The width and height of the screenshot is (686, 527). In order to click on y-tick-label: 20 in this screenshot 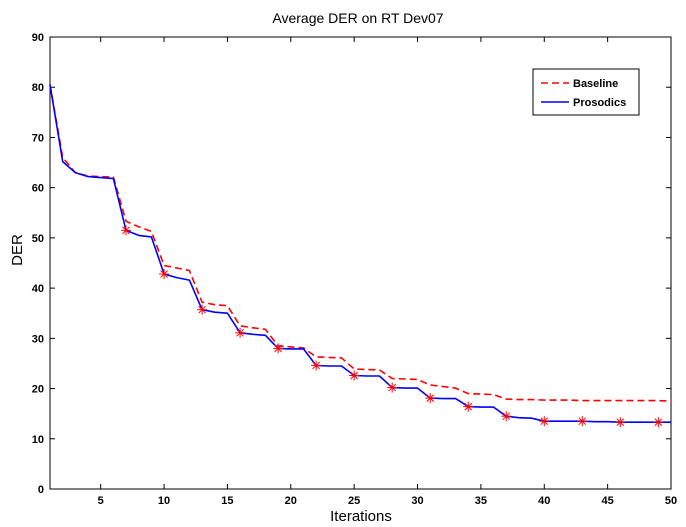, I will do `click(38, 390)`.